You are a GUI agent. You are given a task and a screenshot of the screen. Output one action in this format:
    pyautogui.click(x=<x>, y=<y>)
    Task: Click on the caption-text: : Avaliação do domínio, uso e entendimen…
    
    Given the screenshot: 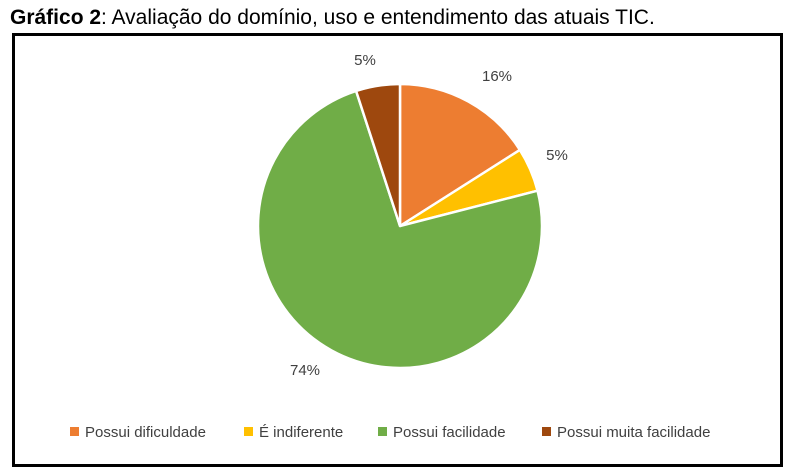 What is the action you would take?
    pyautogui.click(x=378, y=17)
    